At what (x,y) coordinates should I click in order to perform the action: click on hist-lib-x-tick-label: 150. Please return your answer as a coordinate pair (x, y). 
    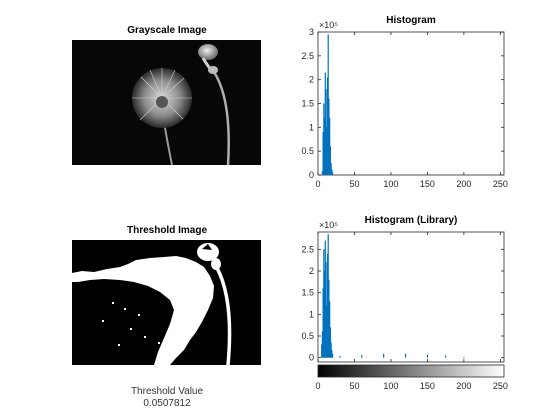
    Looking at the image, I should click on (427, 386).